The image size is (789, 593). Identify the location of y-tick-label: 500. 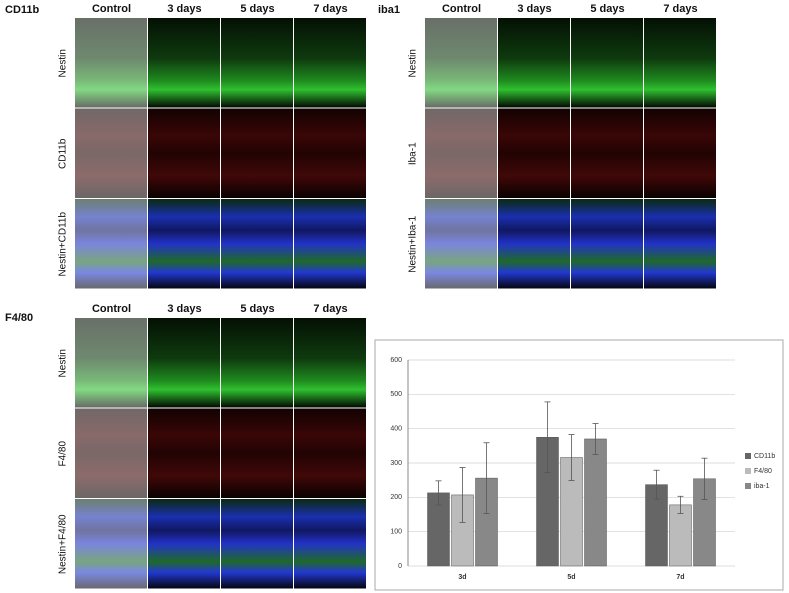
(396, 394).